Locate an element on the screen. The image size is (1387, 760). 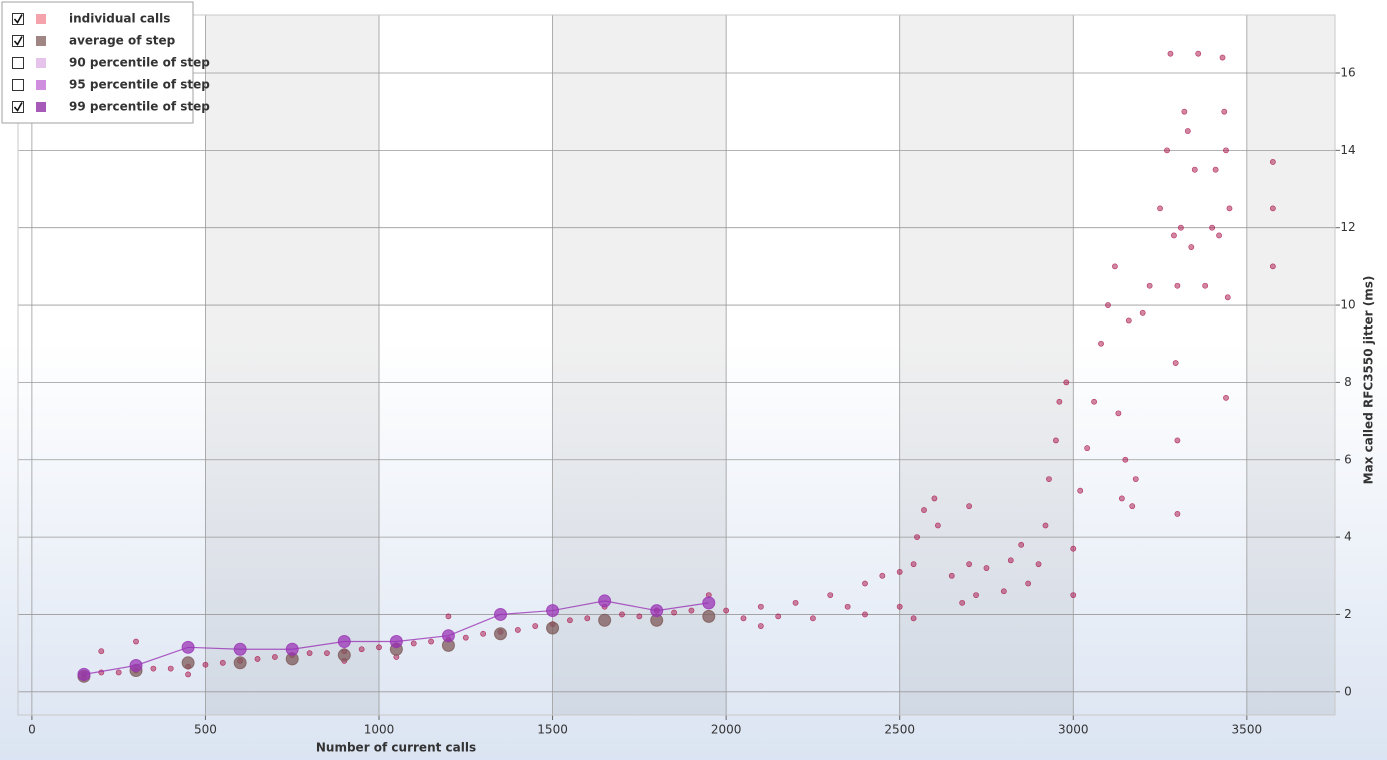
legend-item: 90 percentile of step is located at coordinates (111, 63).